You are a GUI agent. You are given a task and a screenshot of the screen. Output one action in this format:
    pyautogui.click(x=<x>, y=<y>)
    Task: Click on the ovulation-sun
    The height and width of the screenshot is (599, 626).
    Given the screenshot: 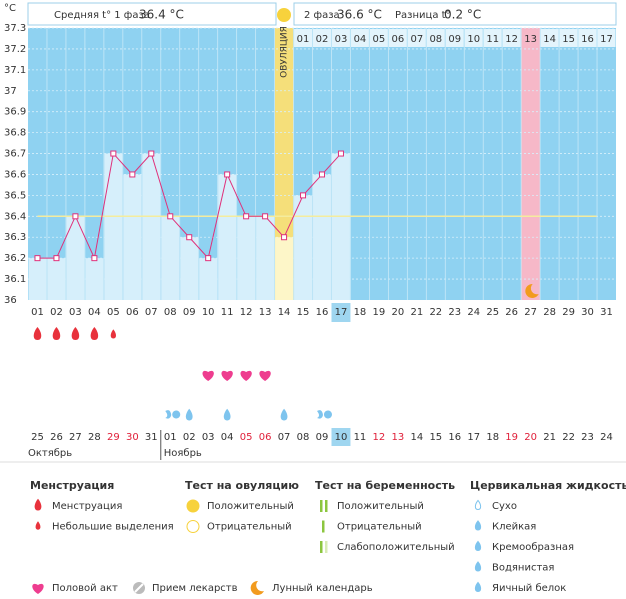 What is the action you would take?
    pyautogui.click(x=284, y=15)
    